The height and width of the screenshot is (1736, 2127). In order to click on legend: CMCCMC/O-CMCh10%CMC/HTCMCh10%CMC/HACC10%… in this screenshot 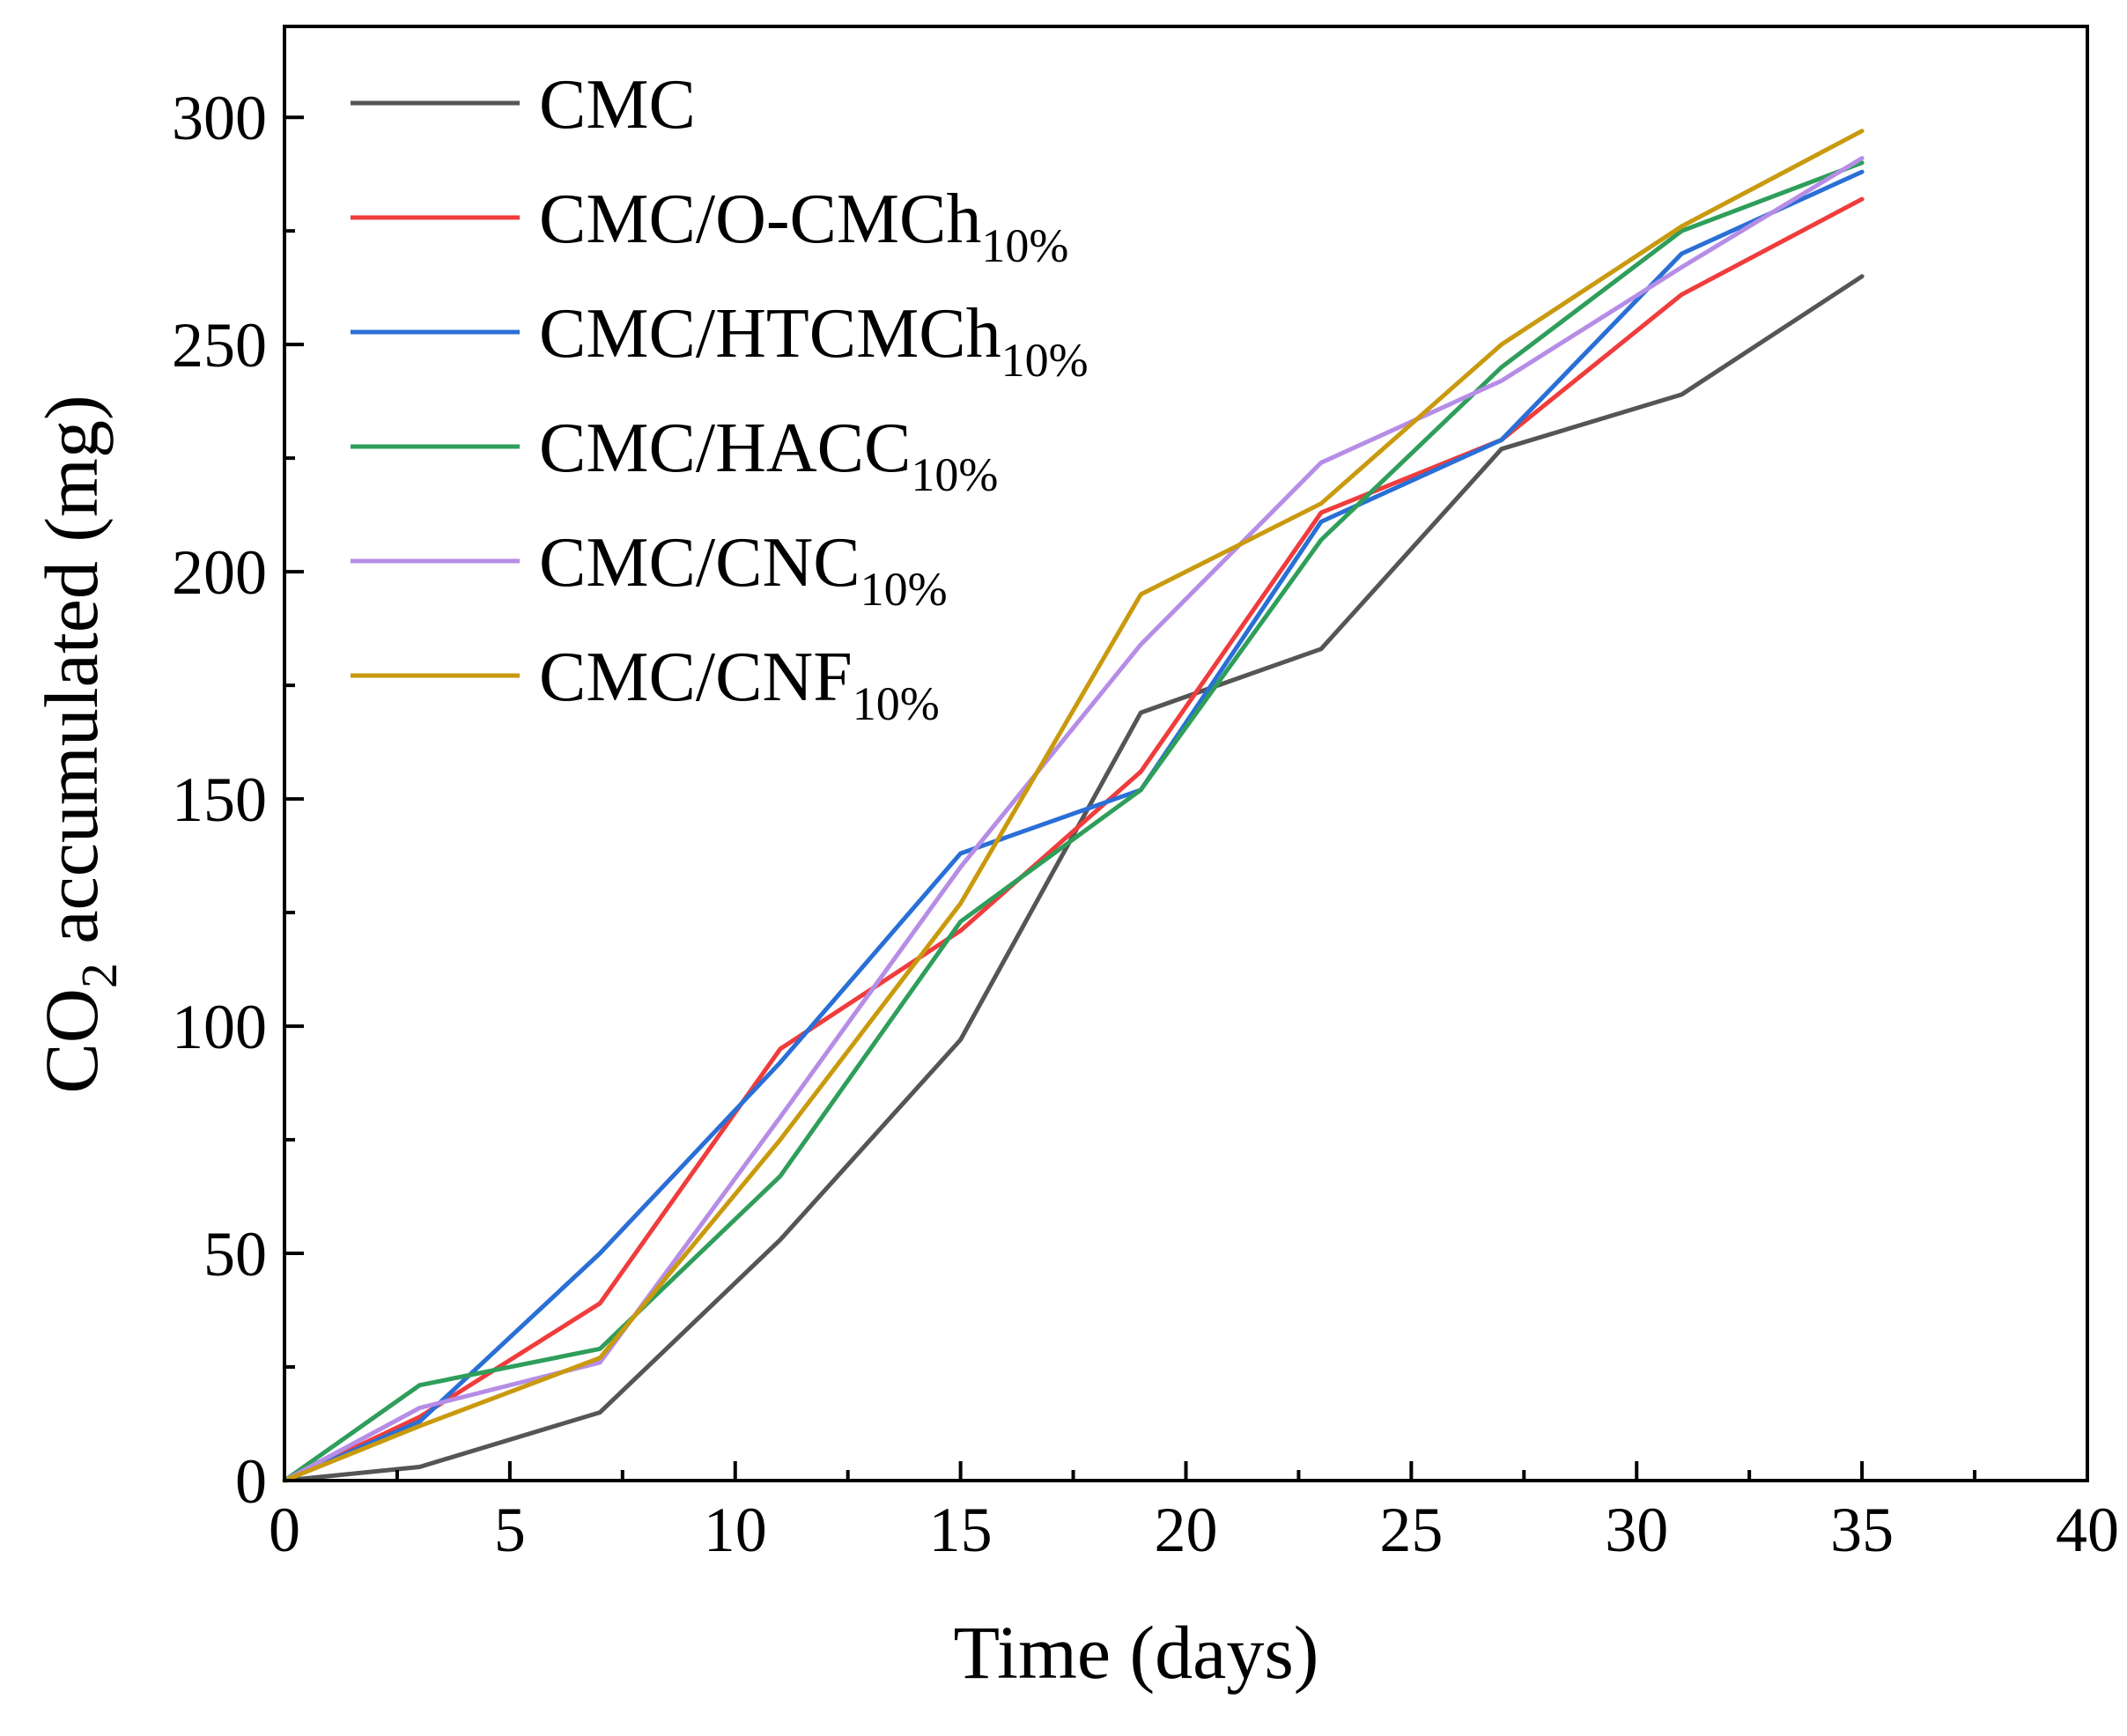, I will do `click(720, 398)`.